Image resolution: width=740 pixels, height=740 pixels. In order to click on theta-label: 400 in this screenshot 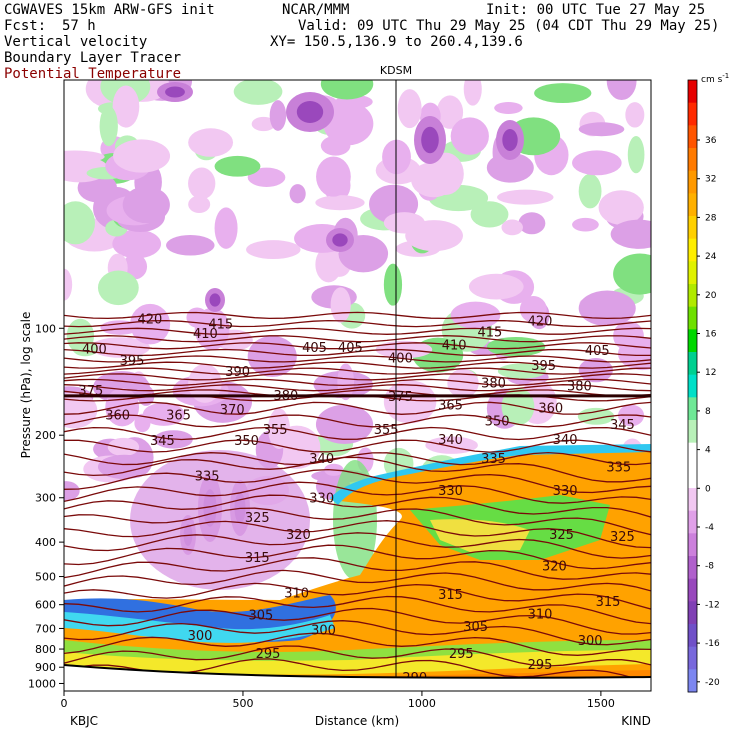, I will do `click(400, 359)`.